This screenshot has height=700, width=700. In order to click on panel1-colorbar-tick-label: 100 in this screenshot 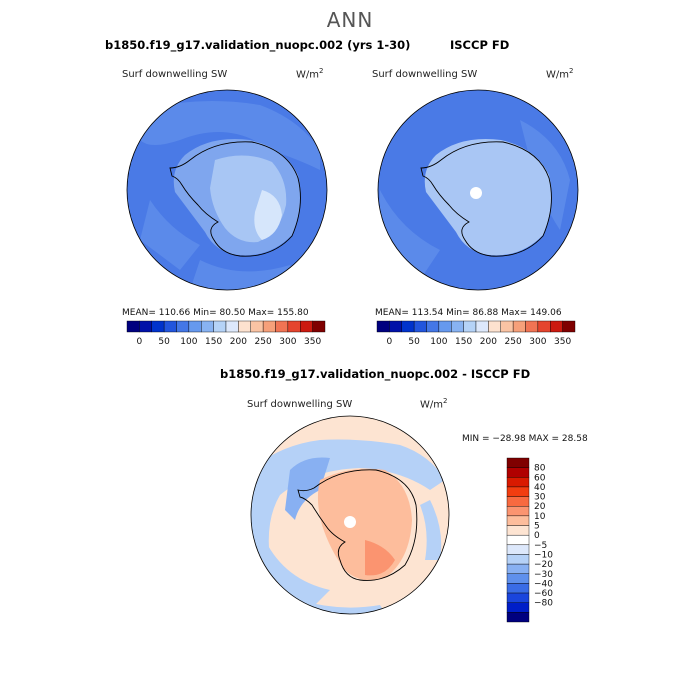, I will do `click(188, 342)`.